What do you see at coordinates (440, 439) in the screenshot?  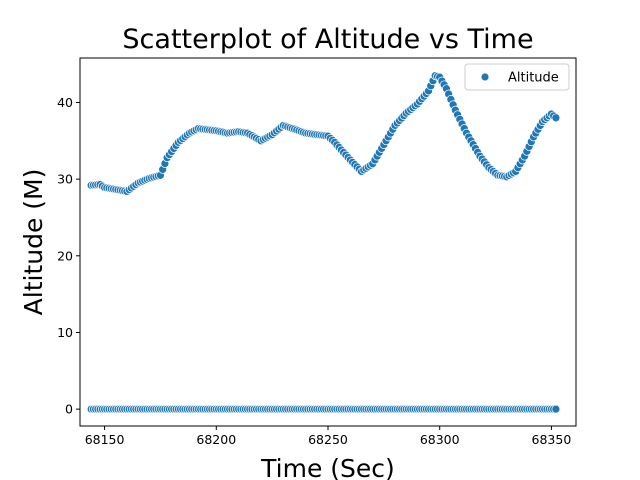 I see `x-tick-label: 68300` at bounding box center [440, 439].